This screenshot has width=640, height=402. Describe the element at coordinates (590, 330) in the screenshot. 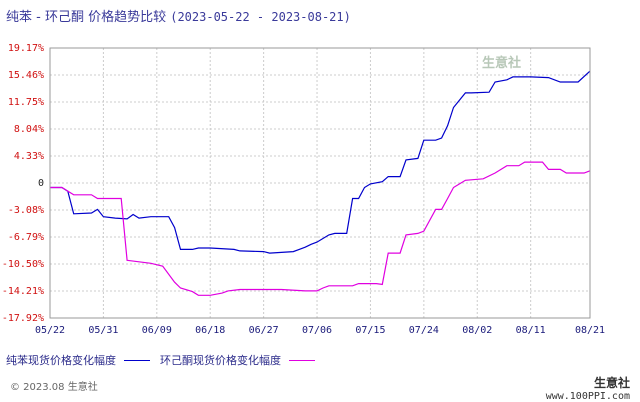

I see `x-tick-label: 08/21` at that location.